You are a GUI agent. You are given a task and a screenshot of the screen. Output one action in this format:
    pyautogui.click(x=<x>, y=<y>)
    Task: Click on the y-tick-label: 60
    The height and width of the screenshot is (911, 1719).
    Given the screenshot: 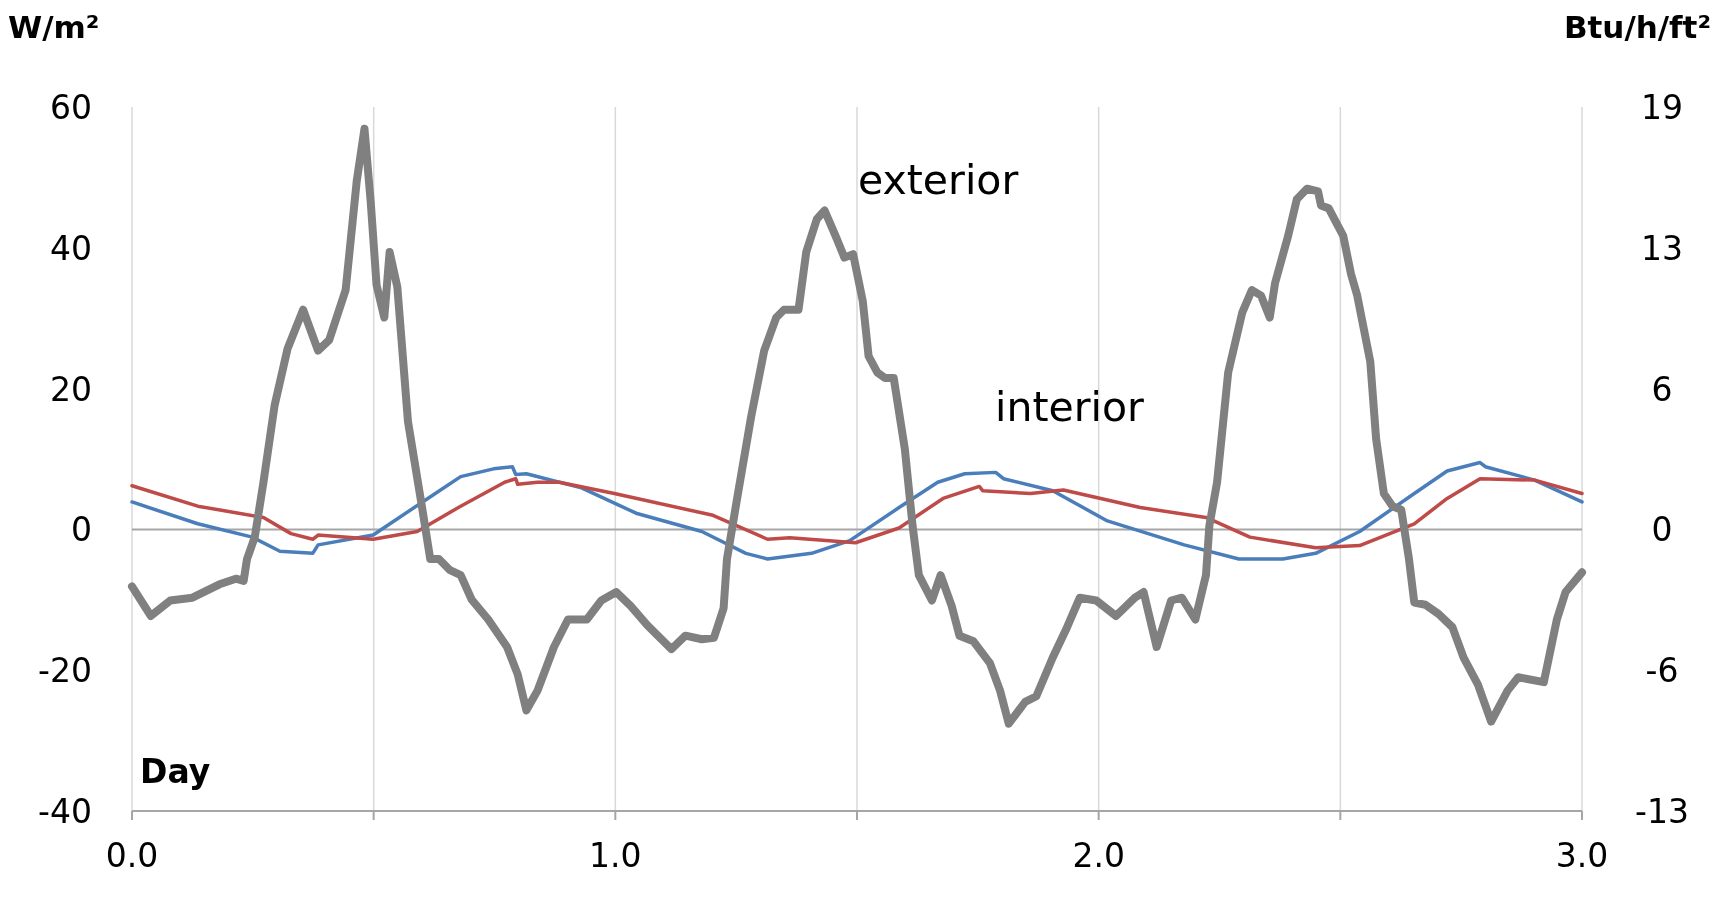 What is the action you would take?
    pyautogui.click(x=71, y=107)
    